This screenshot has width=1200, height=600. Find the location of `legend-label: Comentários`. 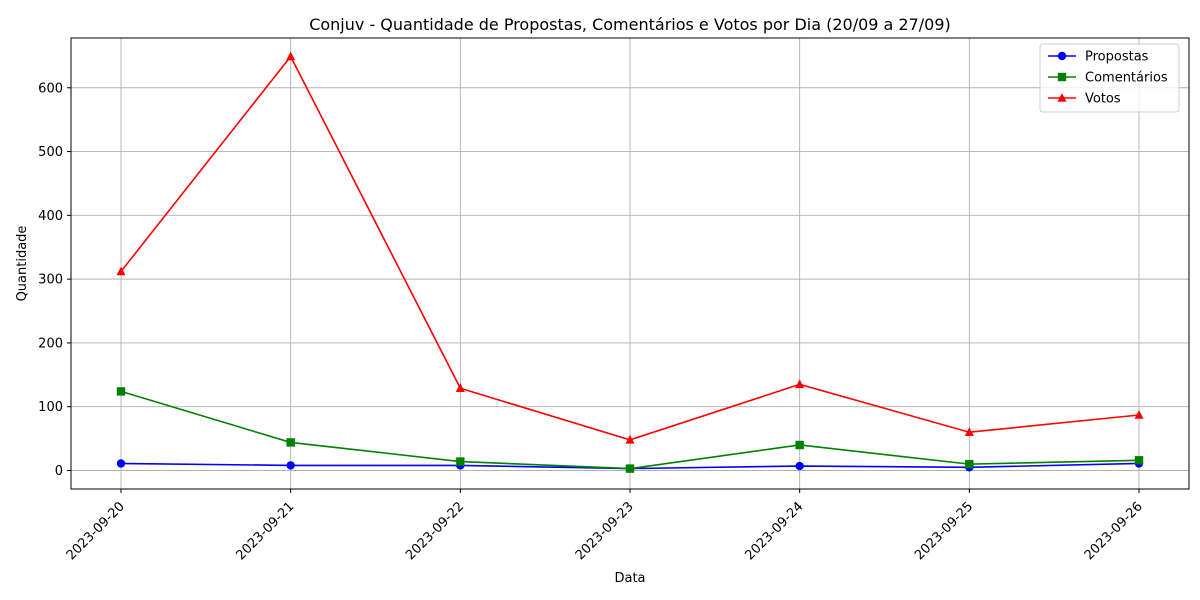

legend-label: Comentários is located at coordinates (1126, 78).